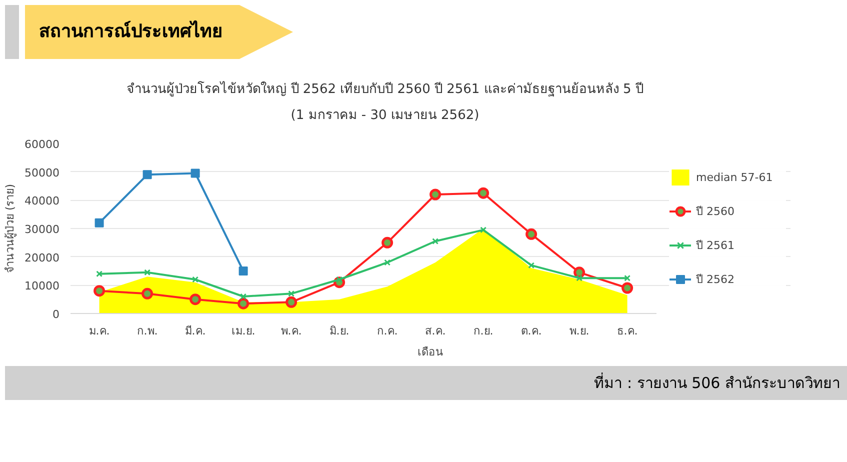 This screenshot has height=462, width=847. Describe the element at coordinates (195, 331) in the screenshot. I see `x-tick-label: มี.ค.` at that location.